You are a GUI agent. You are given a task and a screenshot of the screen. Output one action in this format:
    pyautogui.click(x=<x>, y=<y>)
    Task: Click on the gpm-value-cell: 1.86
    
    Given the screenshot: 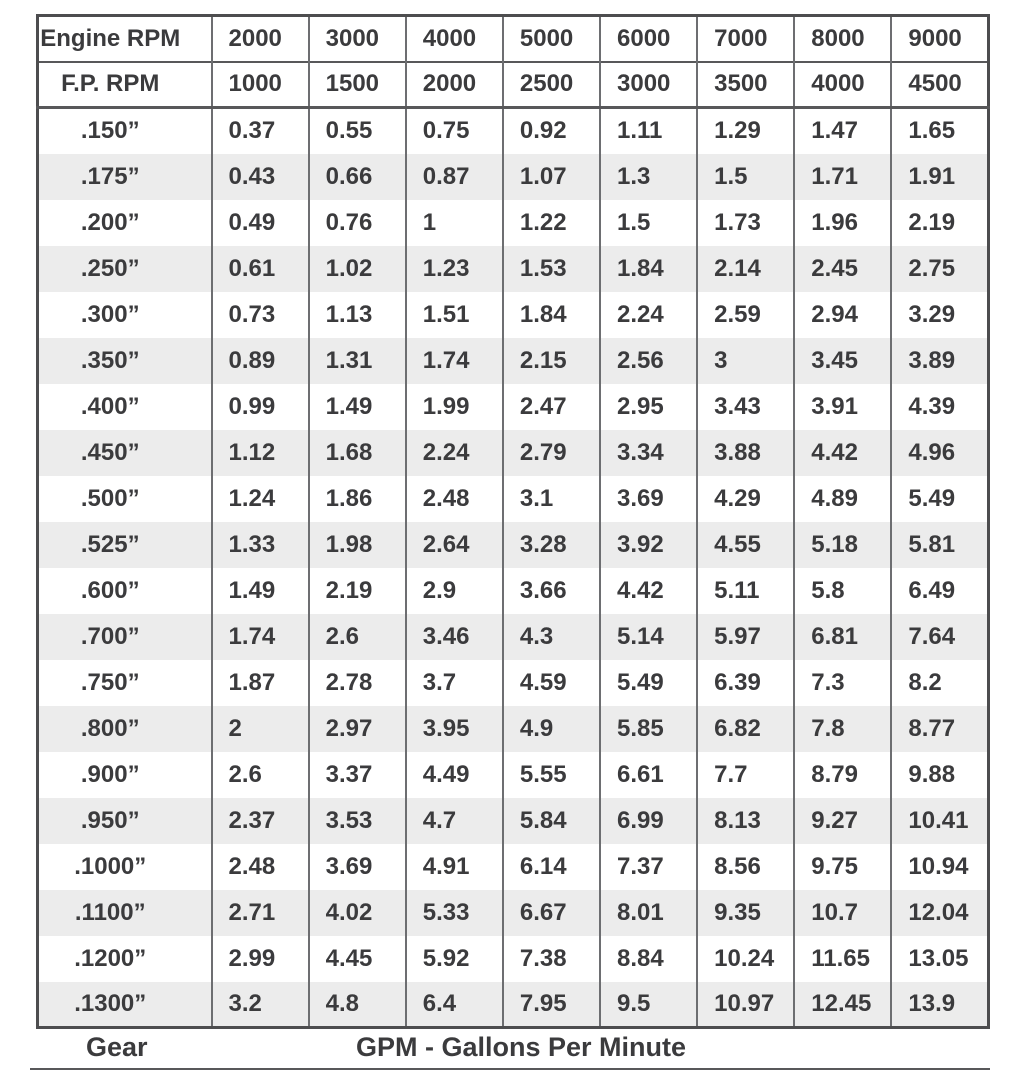 What is the action you would take?
    pyautogui.click(x=356, y=498)
    